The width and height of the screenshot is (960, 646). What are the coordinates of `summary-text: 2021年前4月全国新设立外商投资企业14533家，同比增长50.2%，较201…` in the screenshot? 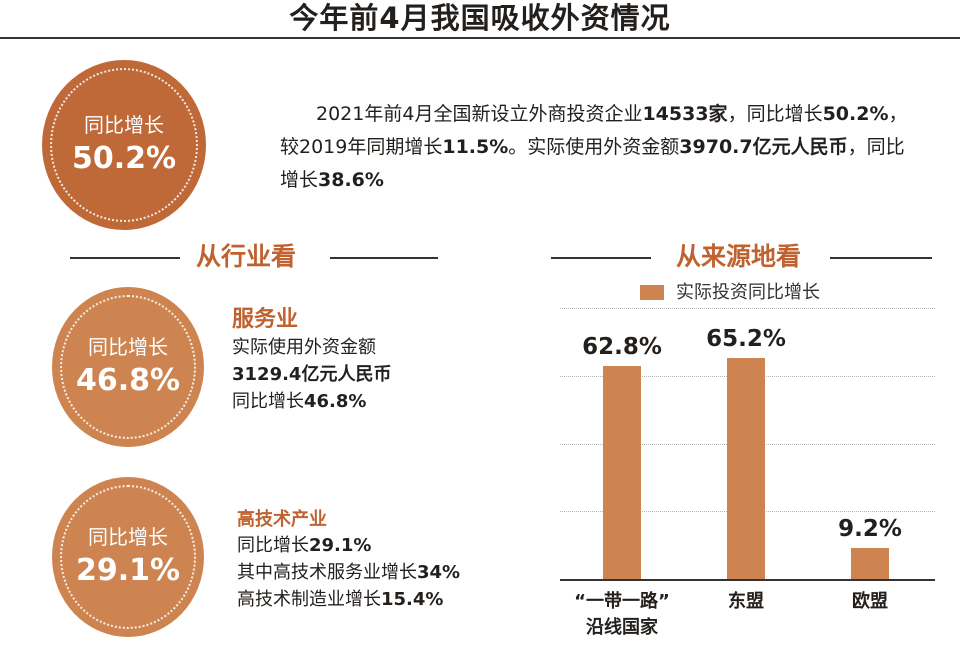 It's located at (600, 147).